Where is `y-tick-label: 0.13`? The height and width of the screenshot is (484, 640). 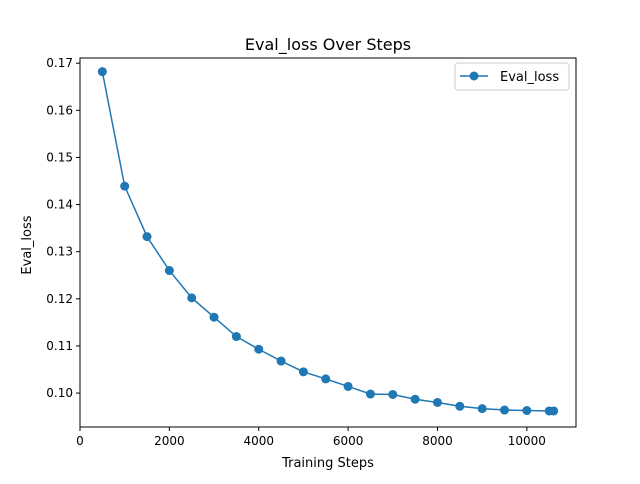 y-tick-label: 0.13 is located at coordinates (59, 252).